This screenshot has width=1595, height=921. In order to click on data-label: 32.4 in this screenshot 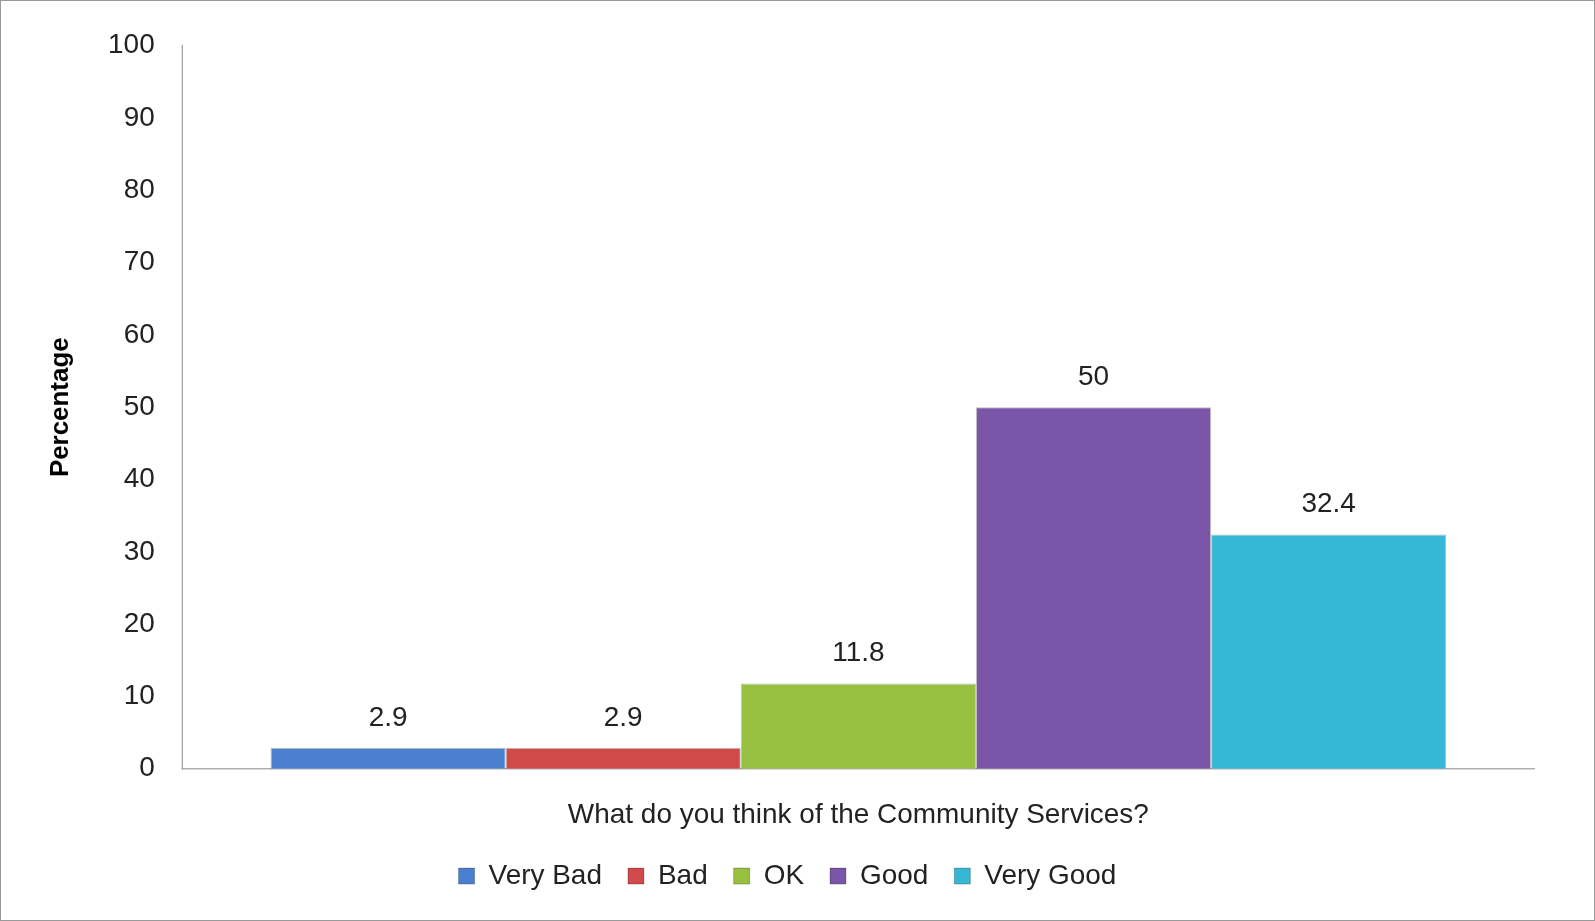, I will do `click(1328, 503)`.